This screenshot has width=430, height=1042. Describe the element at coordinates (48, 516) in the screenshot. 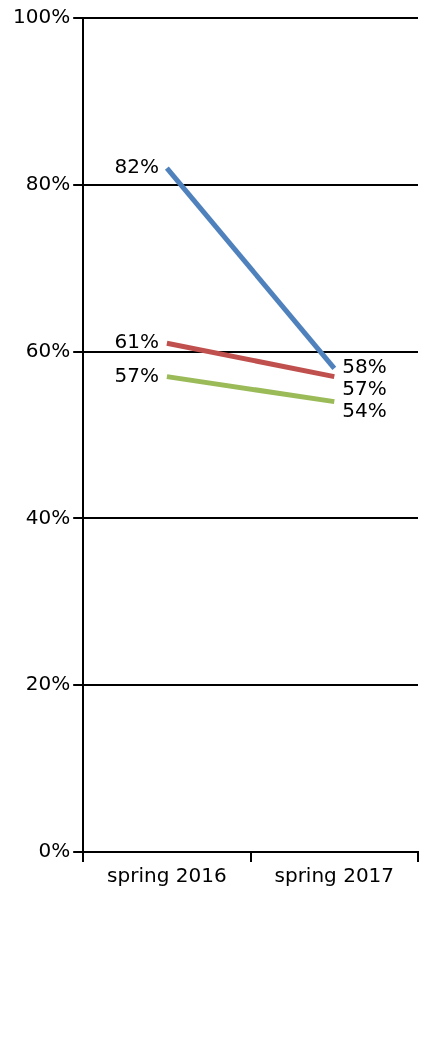

I see `y-tick-label: 40%` at that location.